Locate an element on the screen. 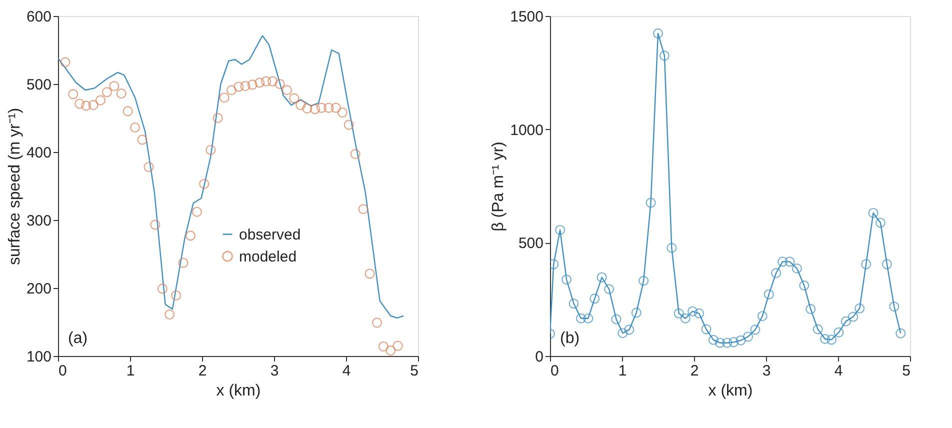 The height and width of the screenshot is (428, 952). y-axis-title: β (Pa m⁻¹ yr) is located at coordinates (499, 187).